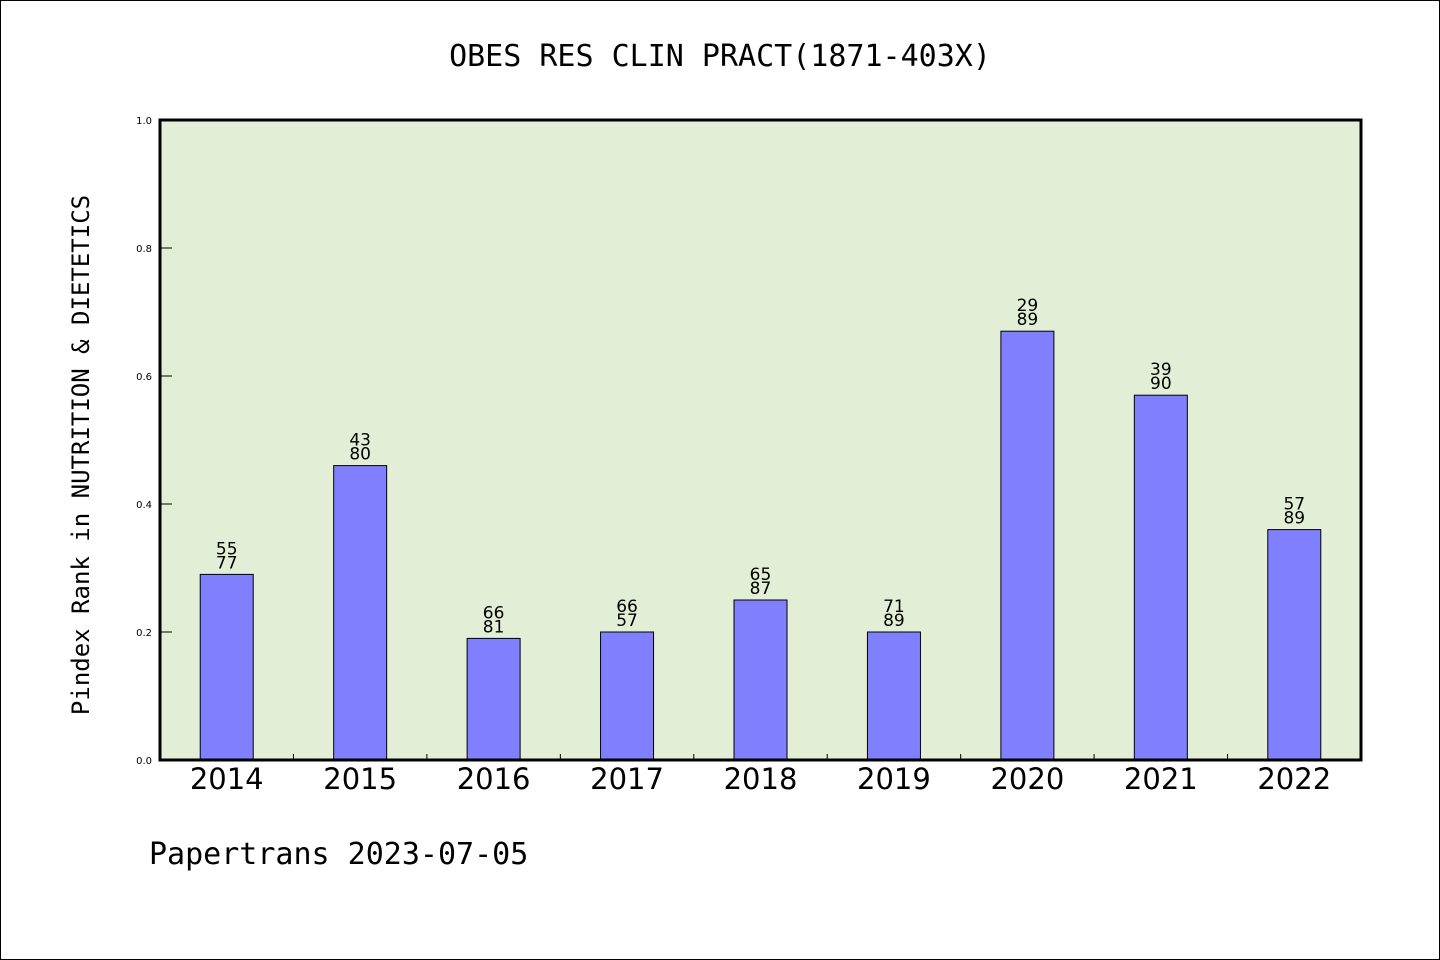  Describe the element at coordinates (1027, 545) in the screenshot. I see `bar-2020` at that location.